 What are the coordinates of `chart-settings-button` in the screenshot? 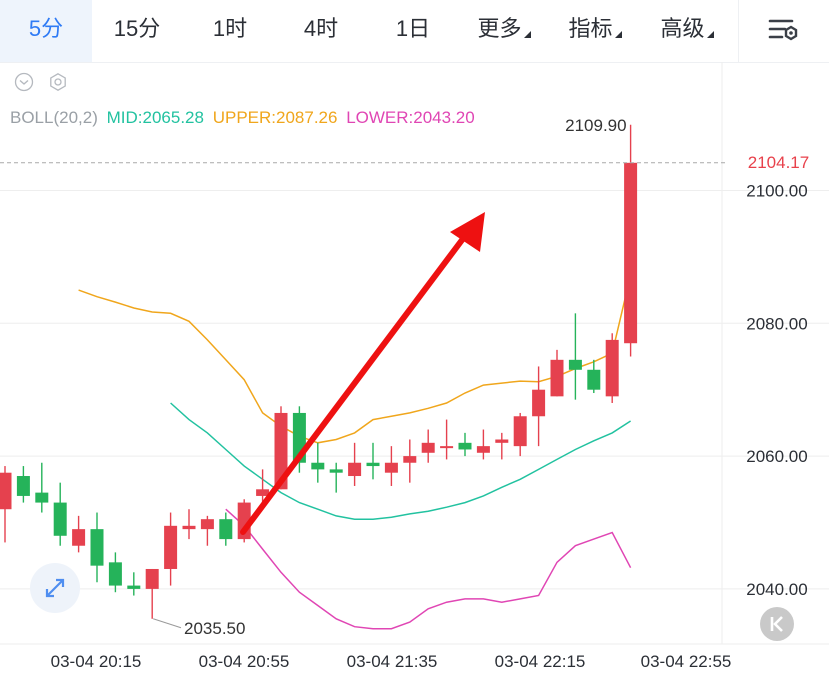 It's located at (783, 31).